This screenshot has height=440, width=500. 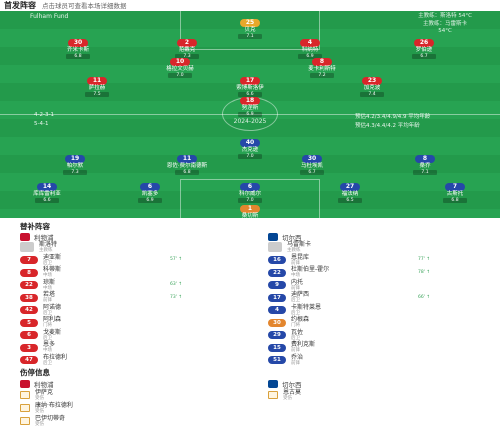 What do you see at coordinates (132, 273) in the screenshot?
I see `sub-row: 8 科蒂斯 中场` at bounding box center [132, 273].